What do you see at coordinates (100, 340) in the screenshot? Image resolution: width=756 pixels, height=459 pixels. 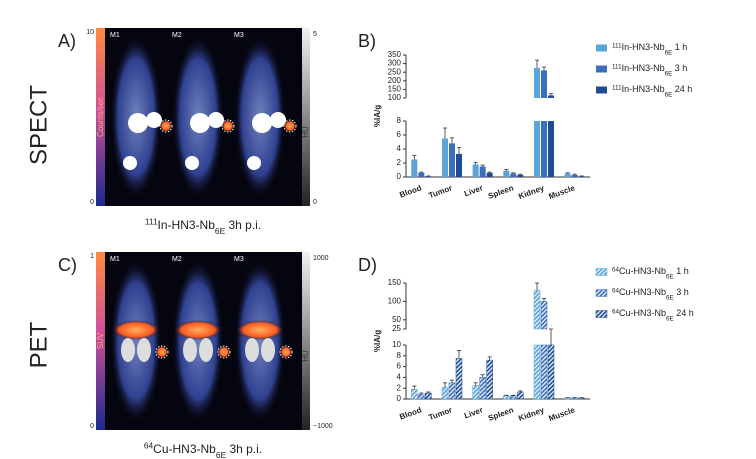 I see `colorbar-label: SUV` at bounding box center [100, 340].